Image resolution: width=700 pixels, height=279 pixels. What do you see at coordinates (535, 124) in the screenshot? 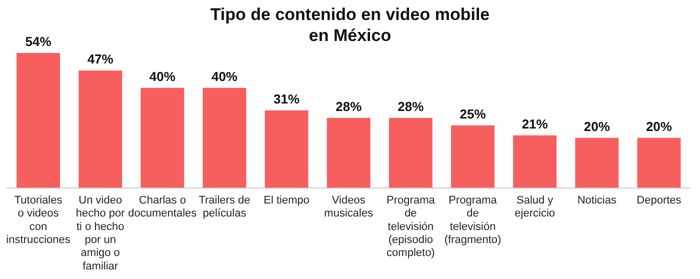
I see `data-label: 21%` at bounding box center [535, 124].